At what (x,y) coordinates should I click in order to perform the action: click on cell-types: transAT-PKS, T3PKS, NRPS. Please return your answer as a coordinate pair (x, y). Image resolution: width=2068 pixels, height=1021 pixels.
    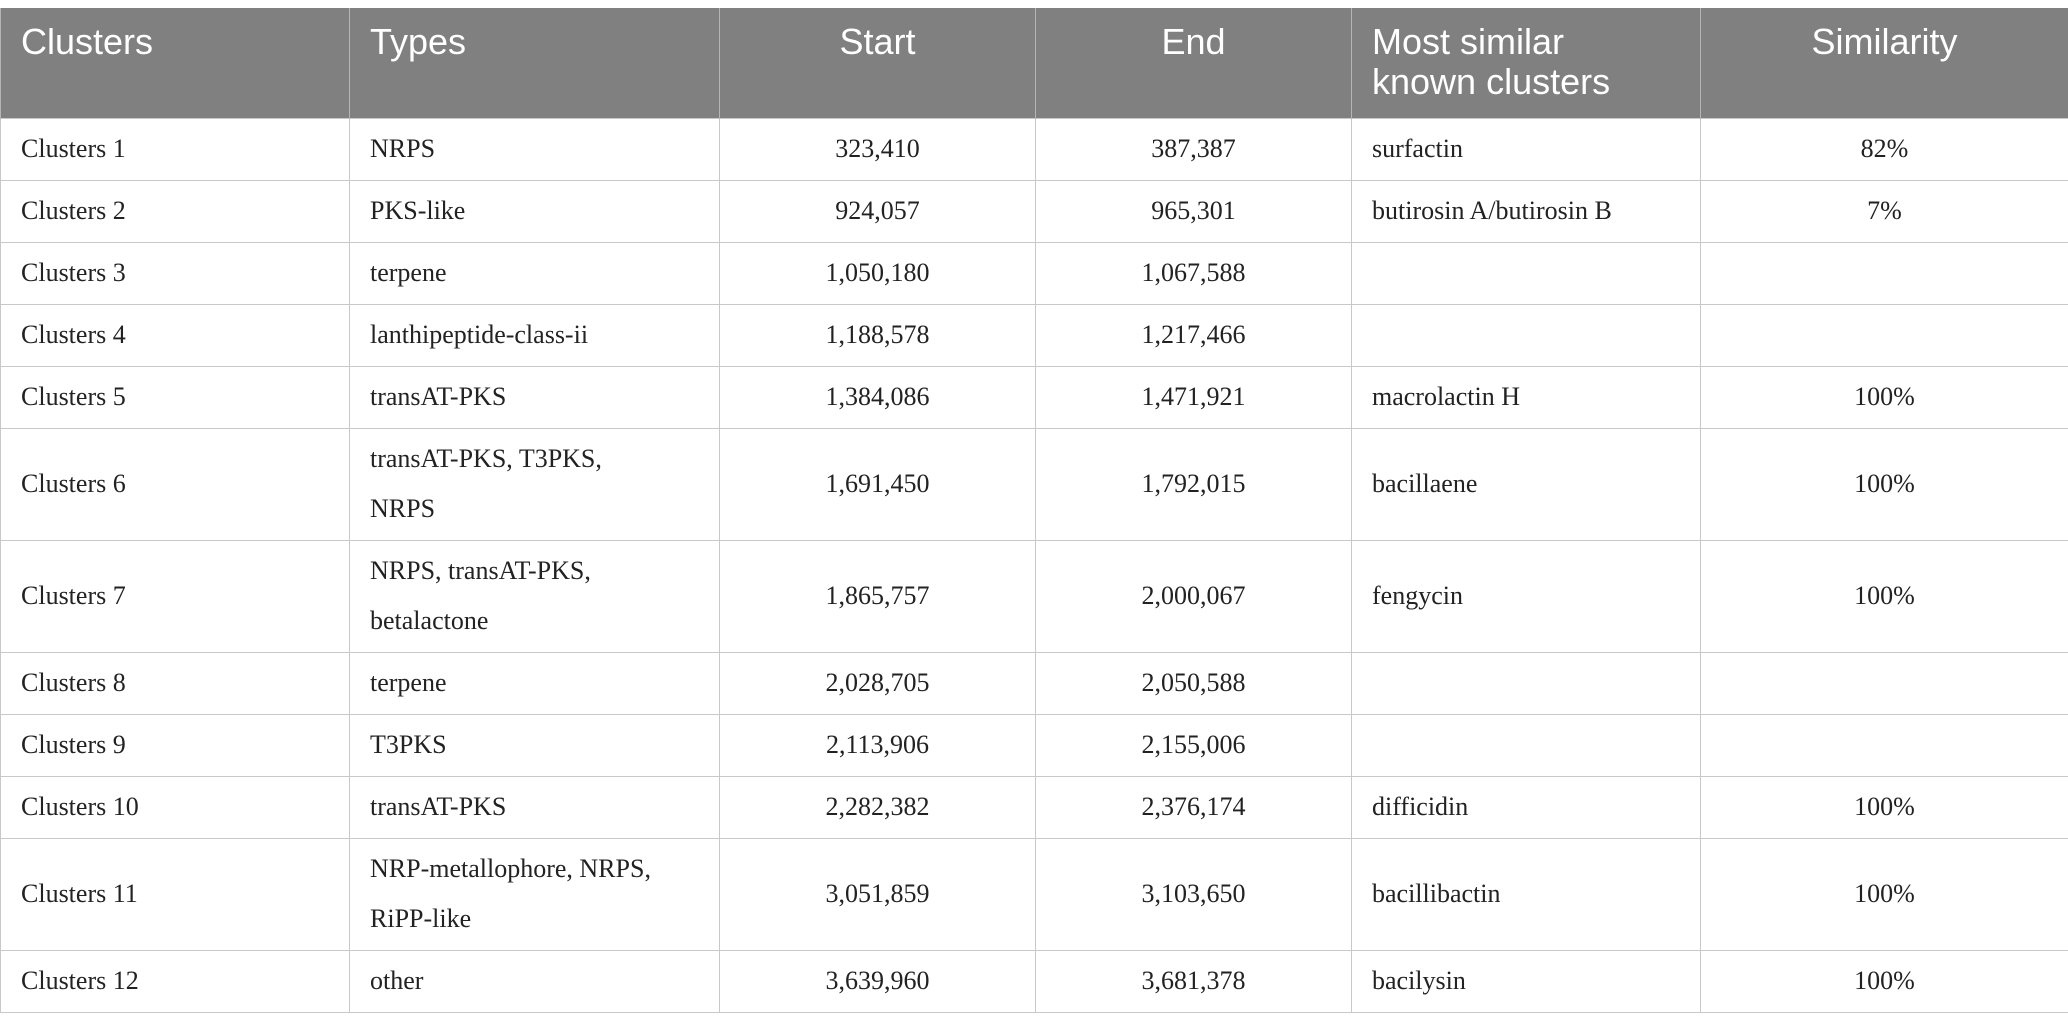
    Looking at the image, I should click on (534, 484).